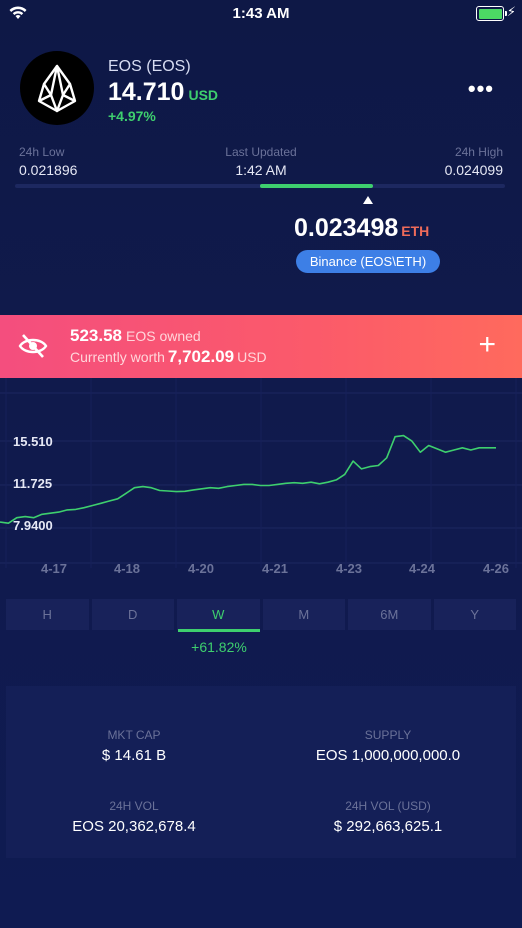 Image resolution: width=522 pixels, height=928 pixels. I want to click on pair-unit: ETH, so click(415, 231).